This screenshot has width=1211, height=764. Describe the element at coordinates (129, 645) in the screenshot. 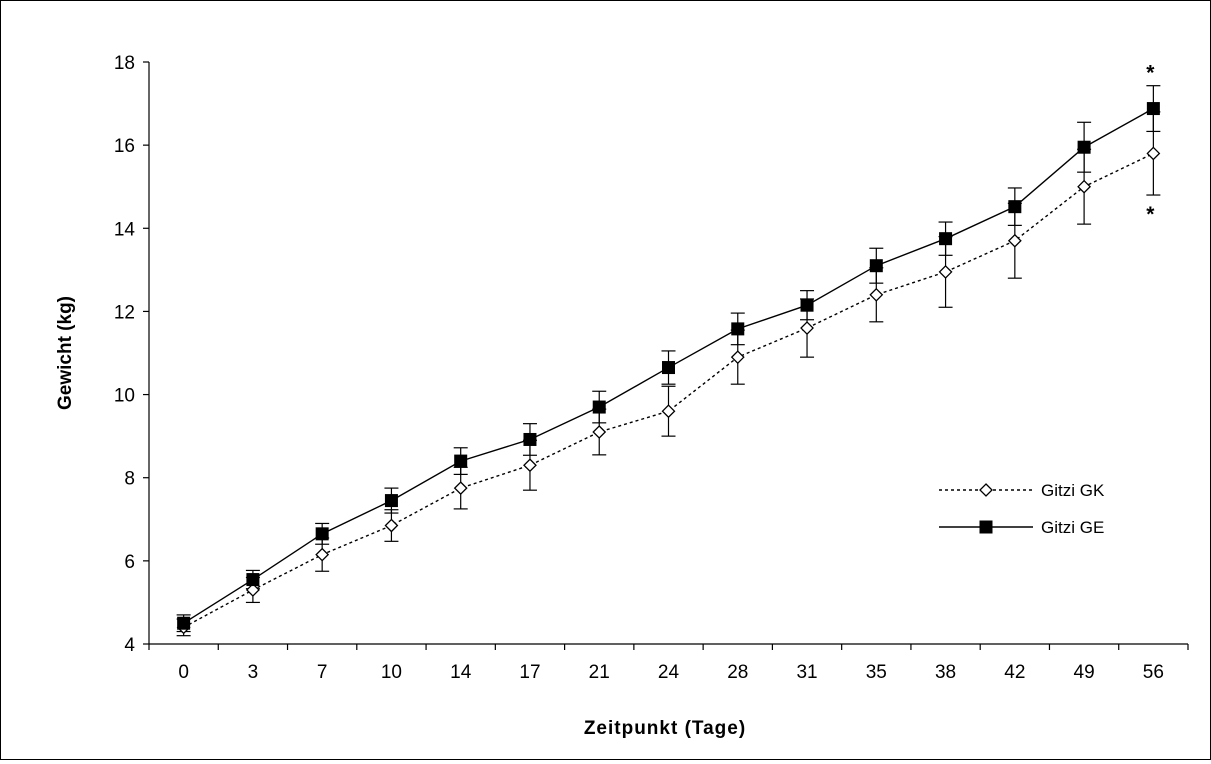

I see `y-tick-label: 4` at that location.